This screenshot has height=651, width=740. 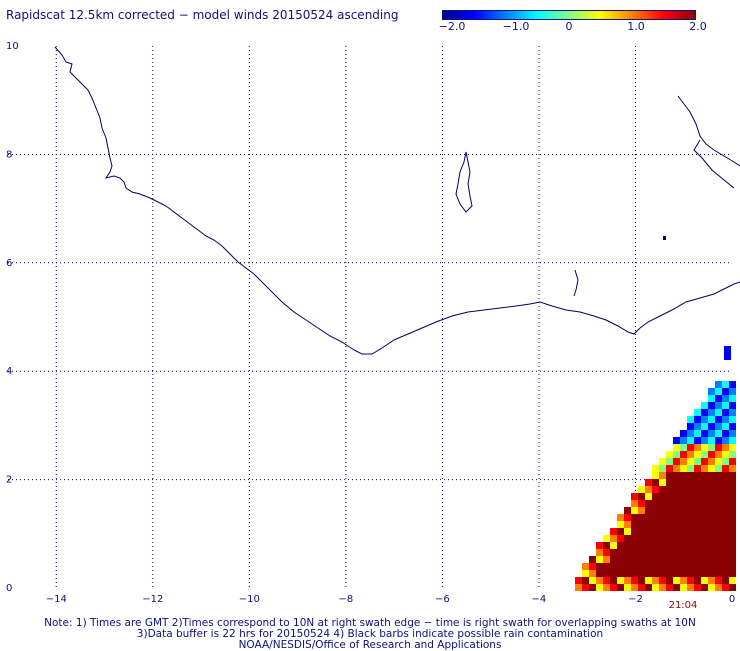 I want to click on coast-inlet, so click(x=576, y=283).